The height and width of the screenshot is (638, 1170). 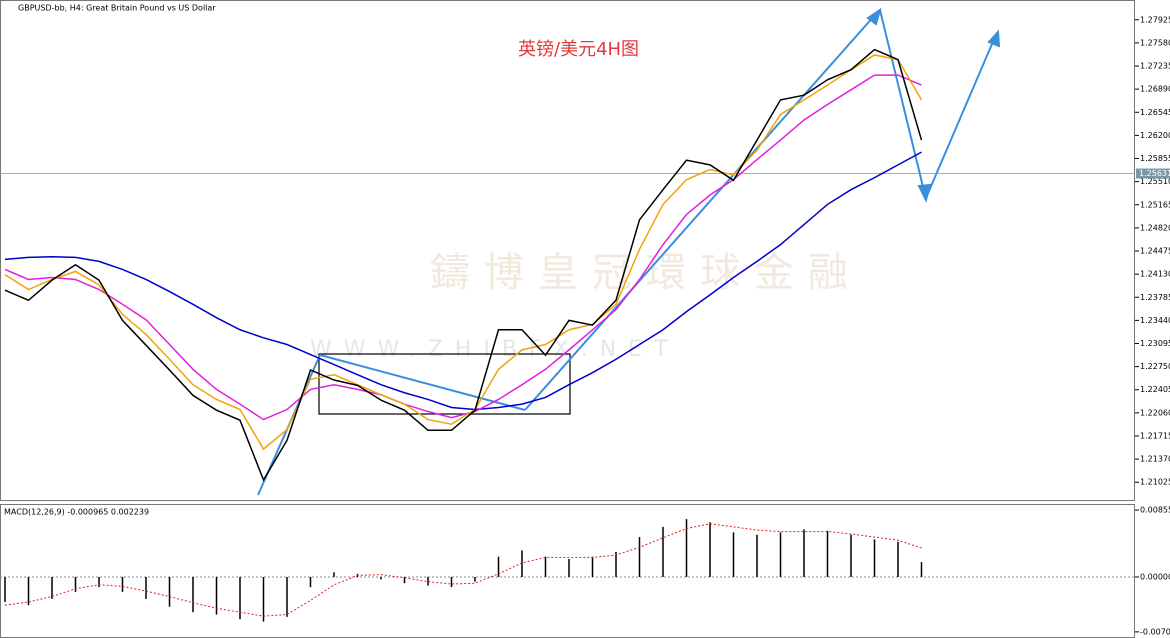 I want to click on y-tick-label: 1.21370, so click(x=1155, y=459).